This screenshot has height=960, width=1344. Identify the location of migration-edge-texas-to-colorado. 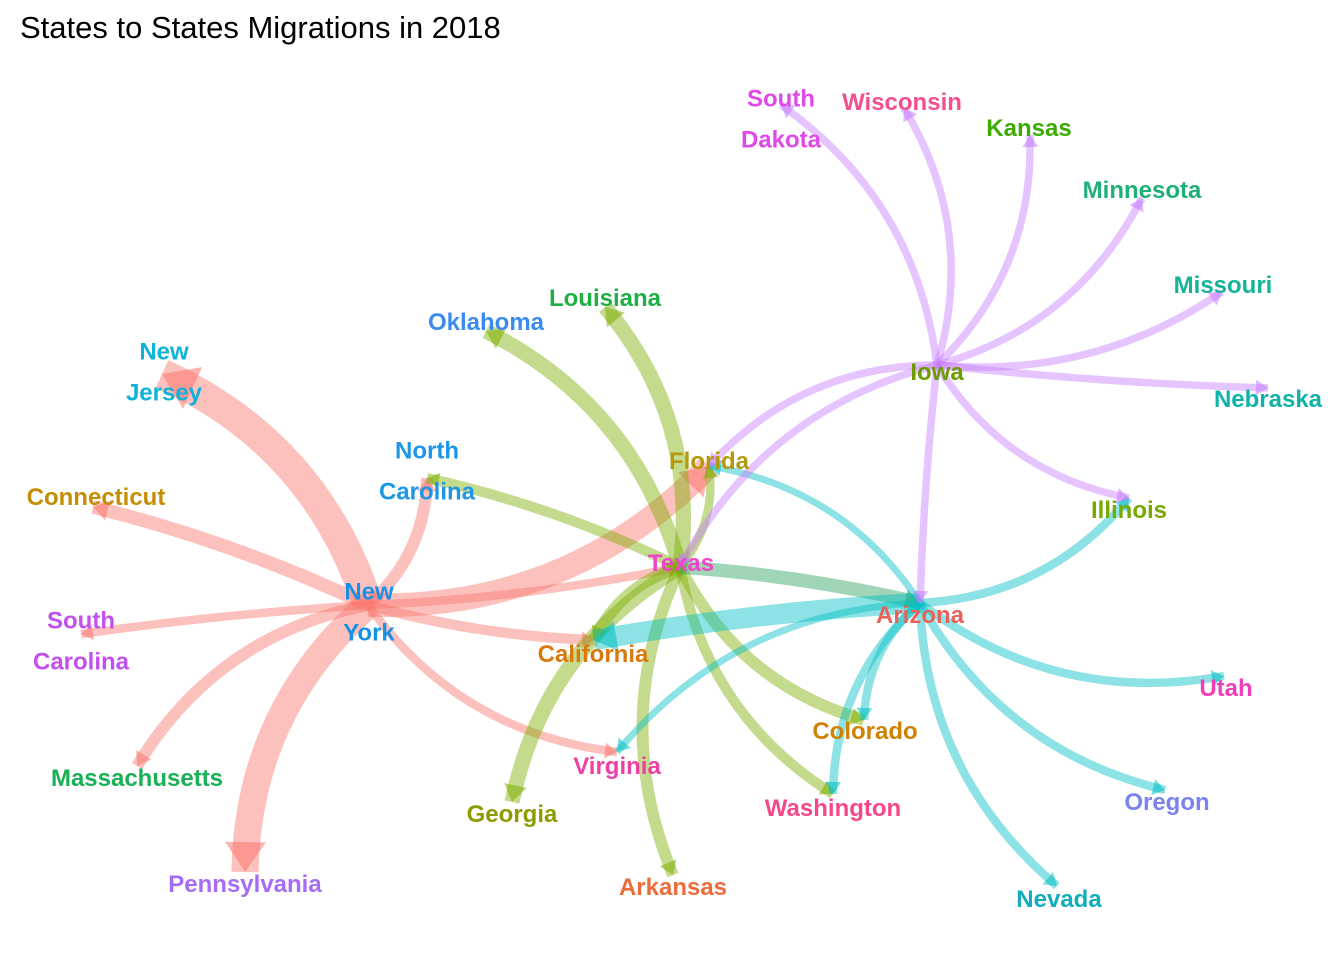
(770, 645).